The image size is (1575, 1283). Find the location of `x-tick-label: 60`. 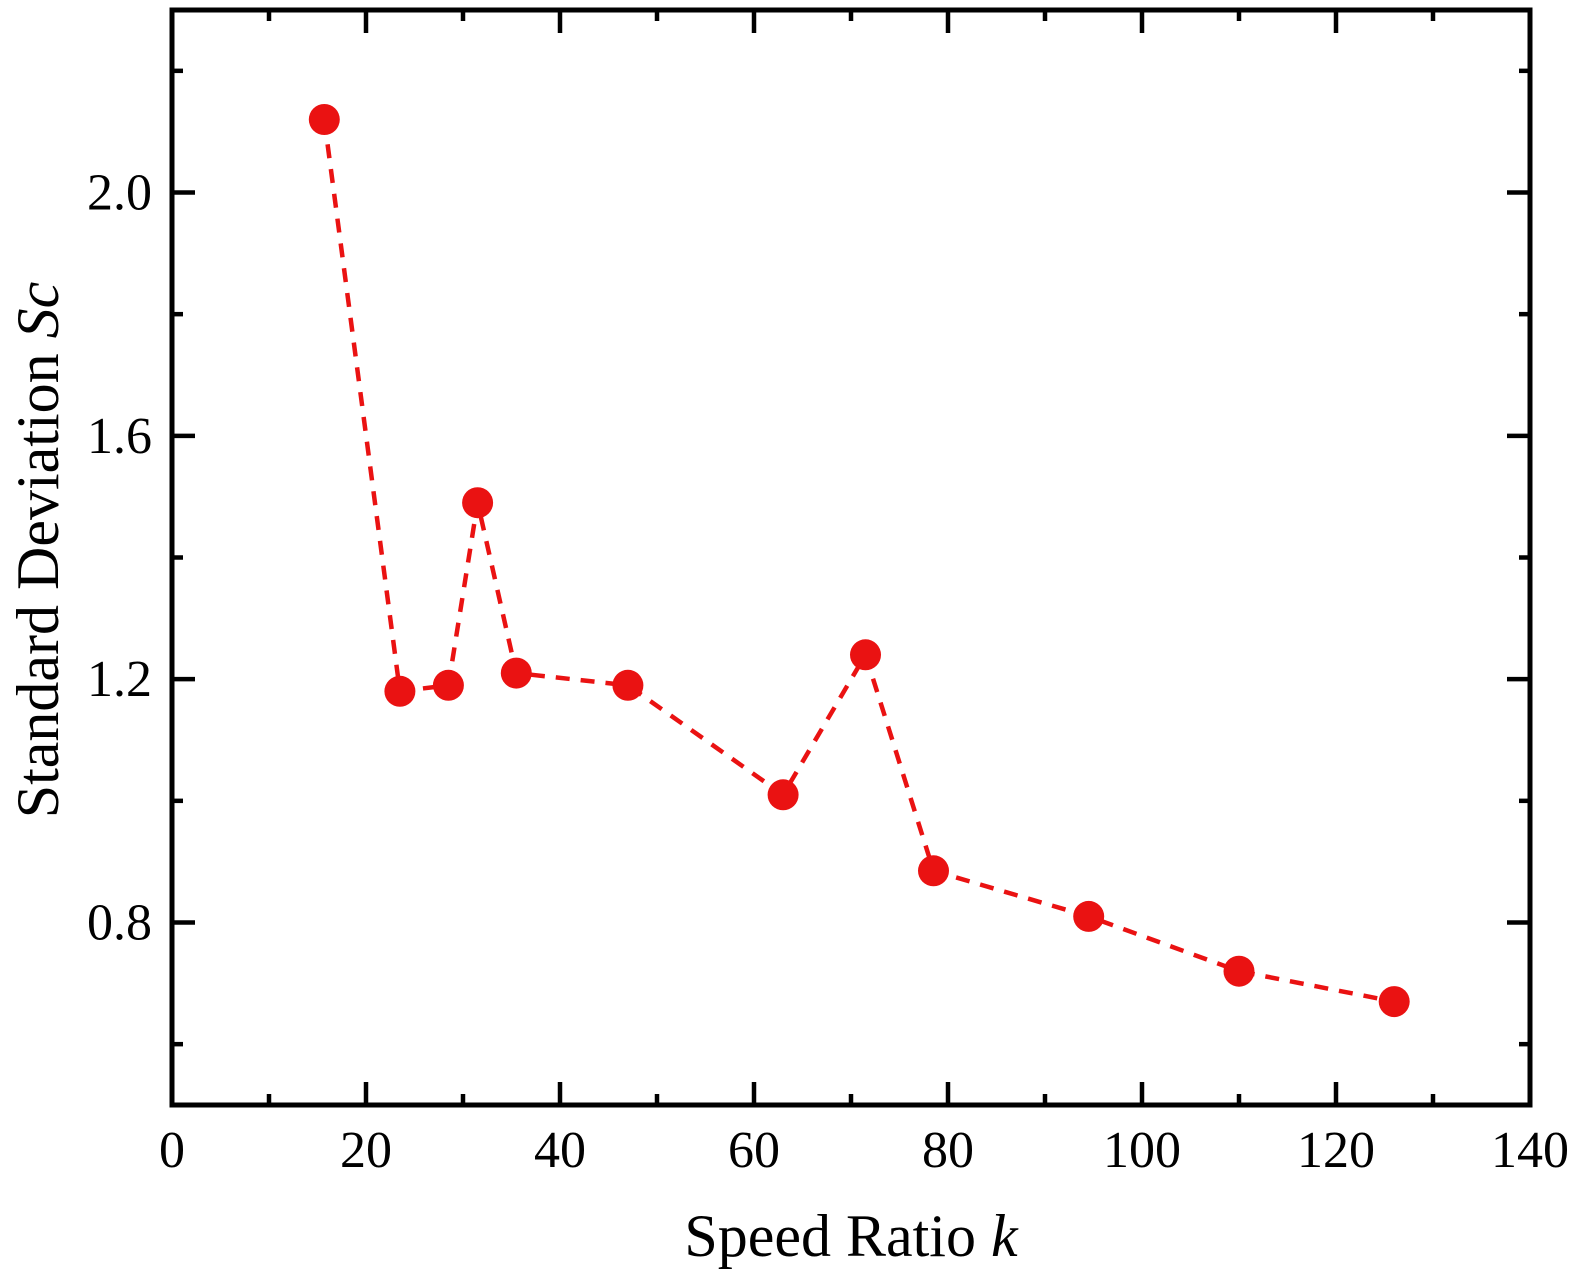

x-tick-label: 60 is located at coordinates (754, 1150).